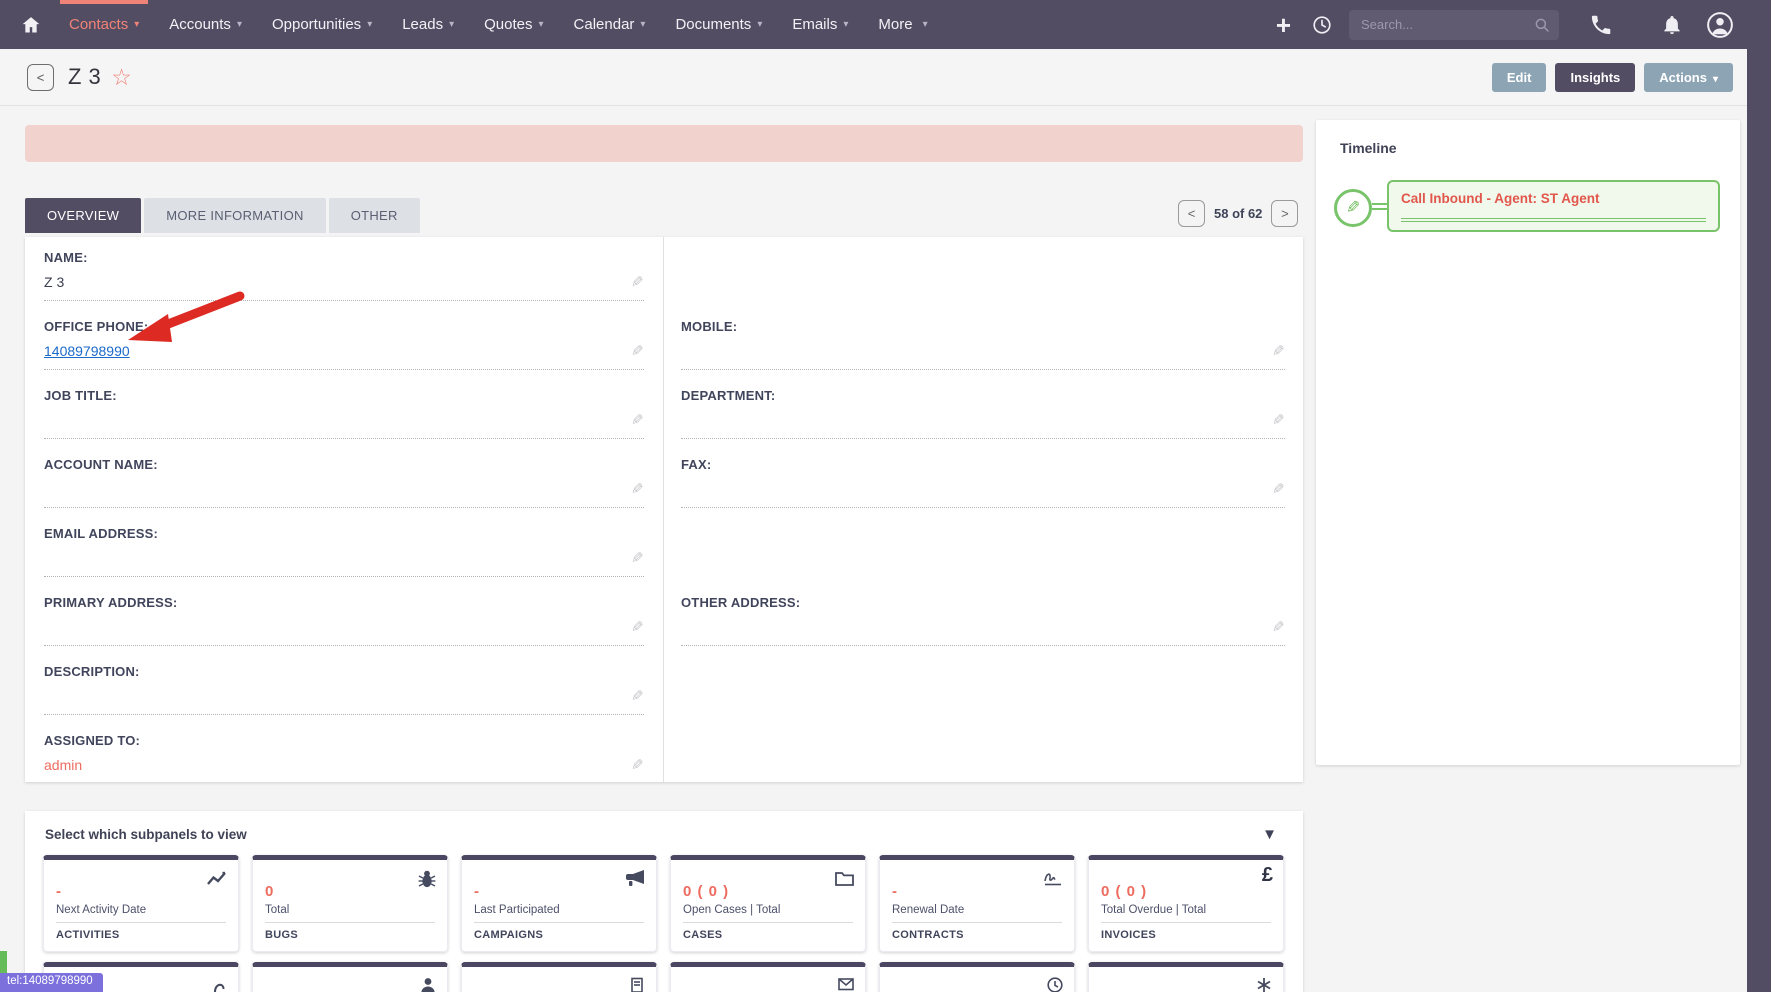  Describe the element at coordinates (344, 622) in the screenshot. I see `field-primary-address: PRIMARY ADDRESS: ✎` at that location.